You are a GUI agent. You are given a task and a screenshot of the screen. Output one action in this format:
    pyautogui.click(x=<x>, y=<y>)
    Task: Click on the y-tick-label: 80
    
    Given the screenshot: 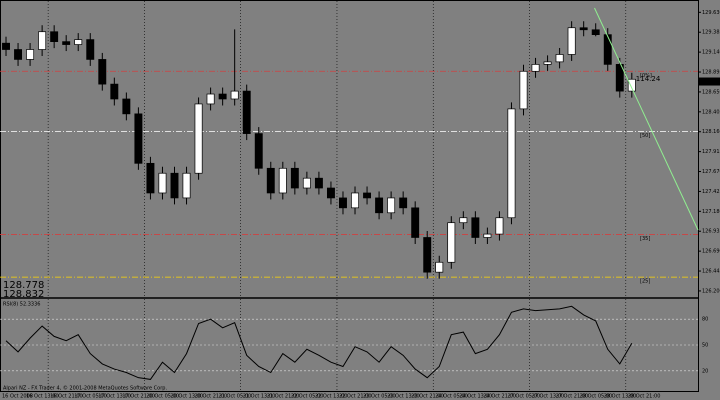 What is the action you would take?
    pyautogui.click(x=705, y=320)
    